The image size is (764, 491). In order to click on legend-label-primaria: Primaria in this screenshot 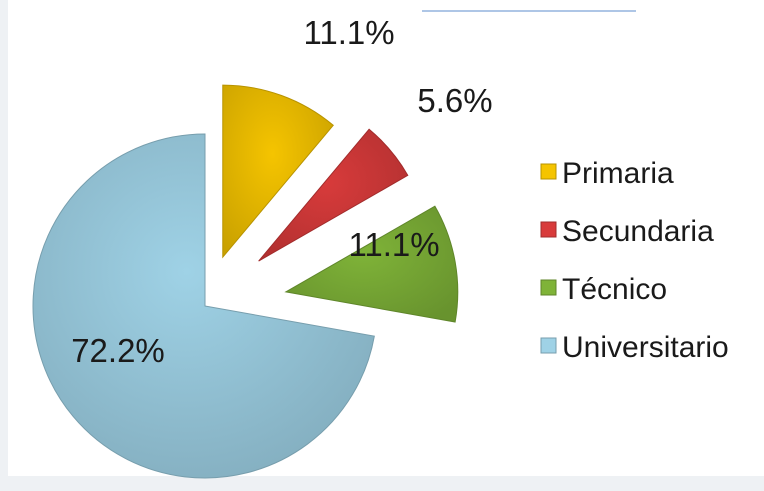, I will do `click(618, 173)`.